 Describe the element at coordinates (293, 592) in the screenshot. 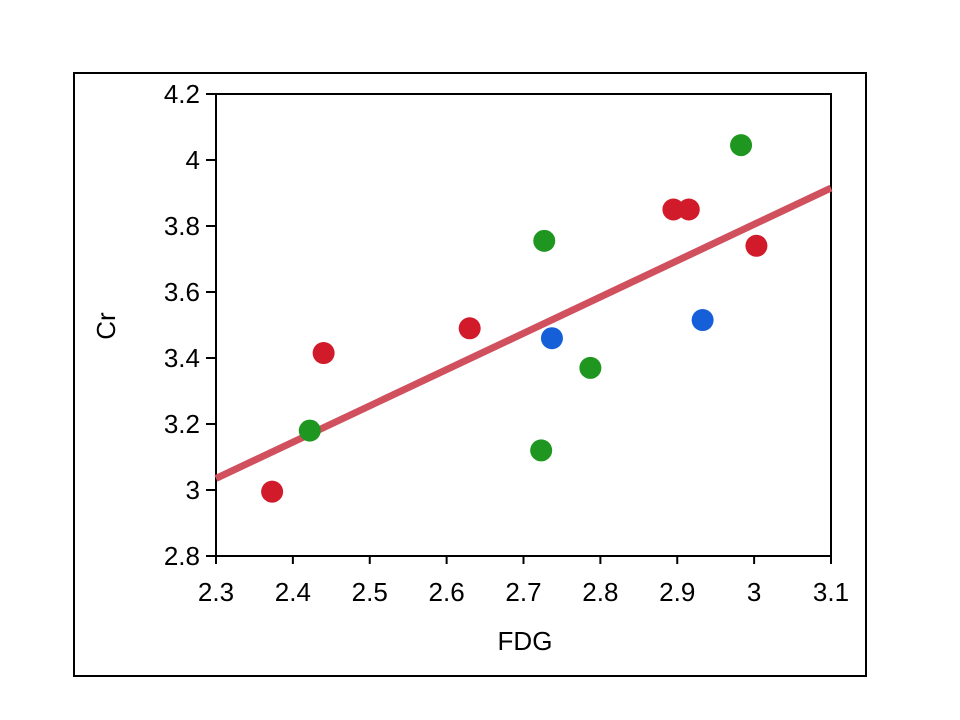

I see `x-tick-label: 2.4` at that location.